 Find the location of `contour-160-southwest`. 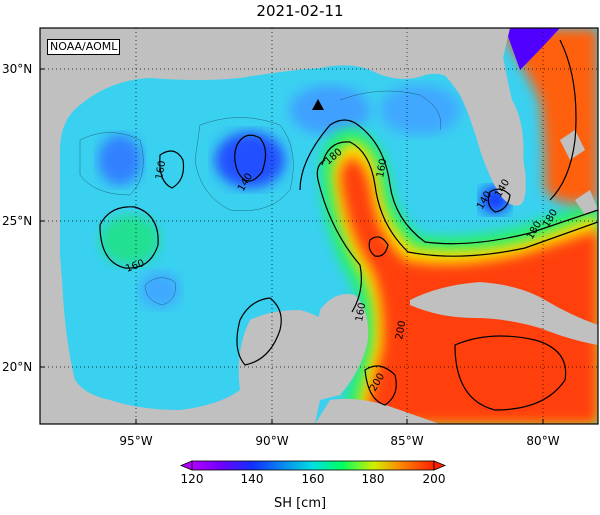

contour-160-southwest is located at coordinates (259, 331).